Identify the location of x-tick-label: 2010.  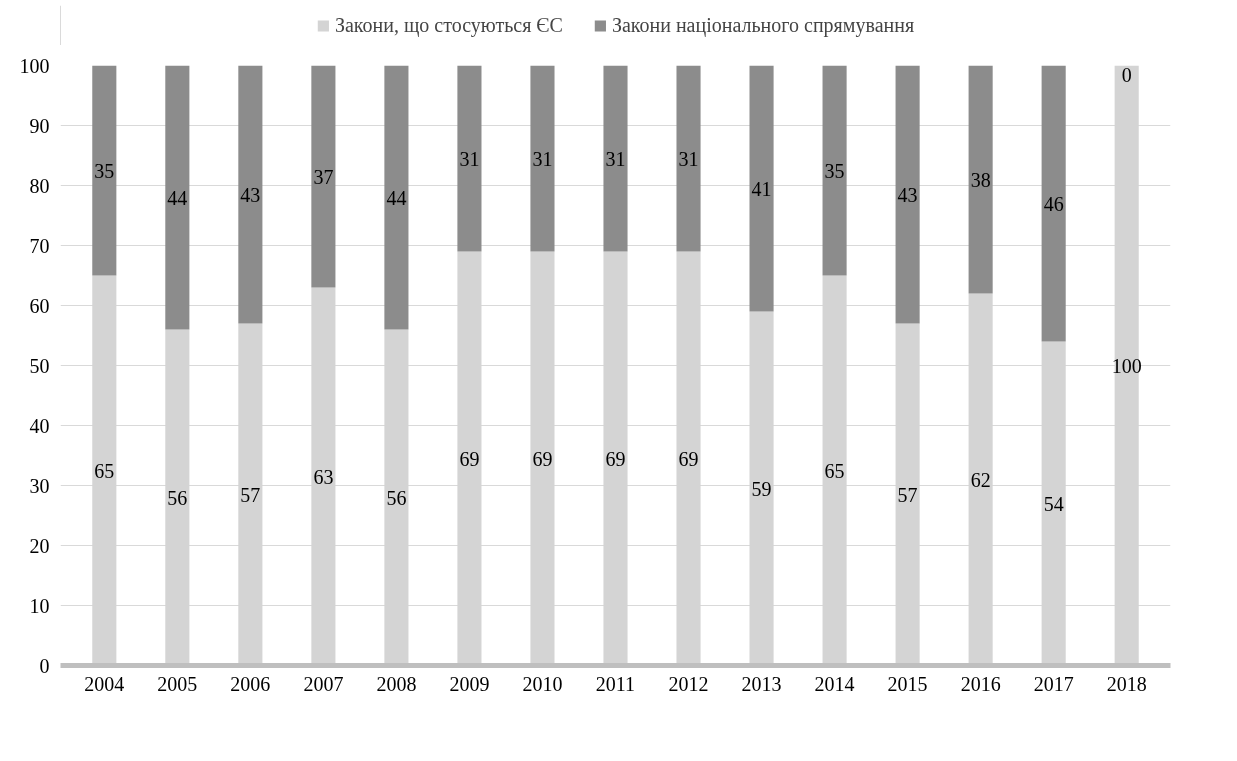
(542, 683).